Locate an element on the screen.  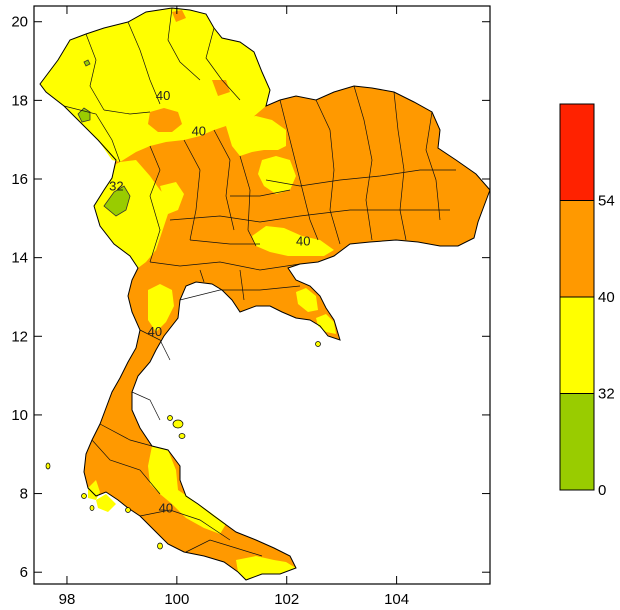
y-tick-label-10: 10 is located at coordinates (19, 415).